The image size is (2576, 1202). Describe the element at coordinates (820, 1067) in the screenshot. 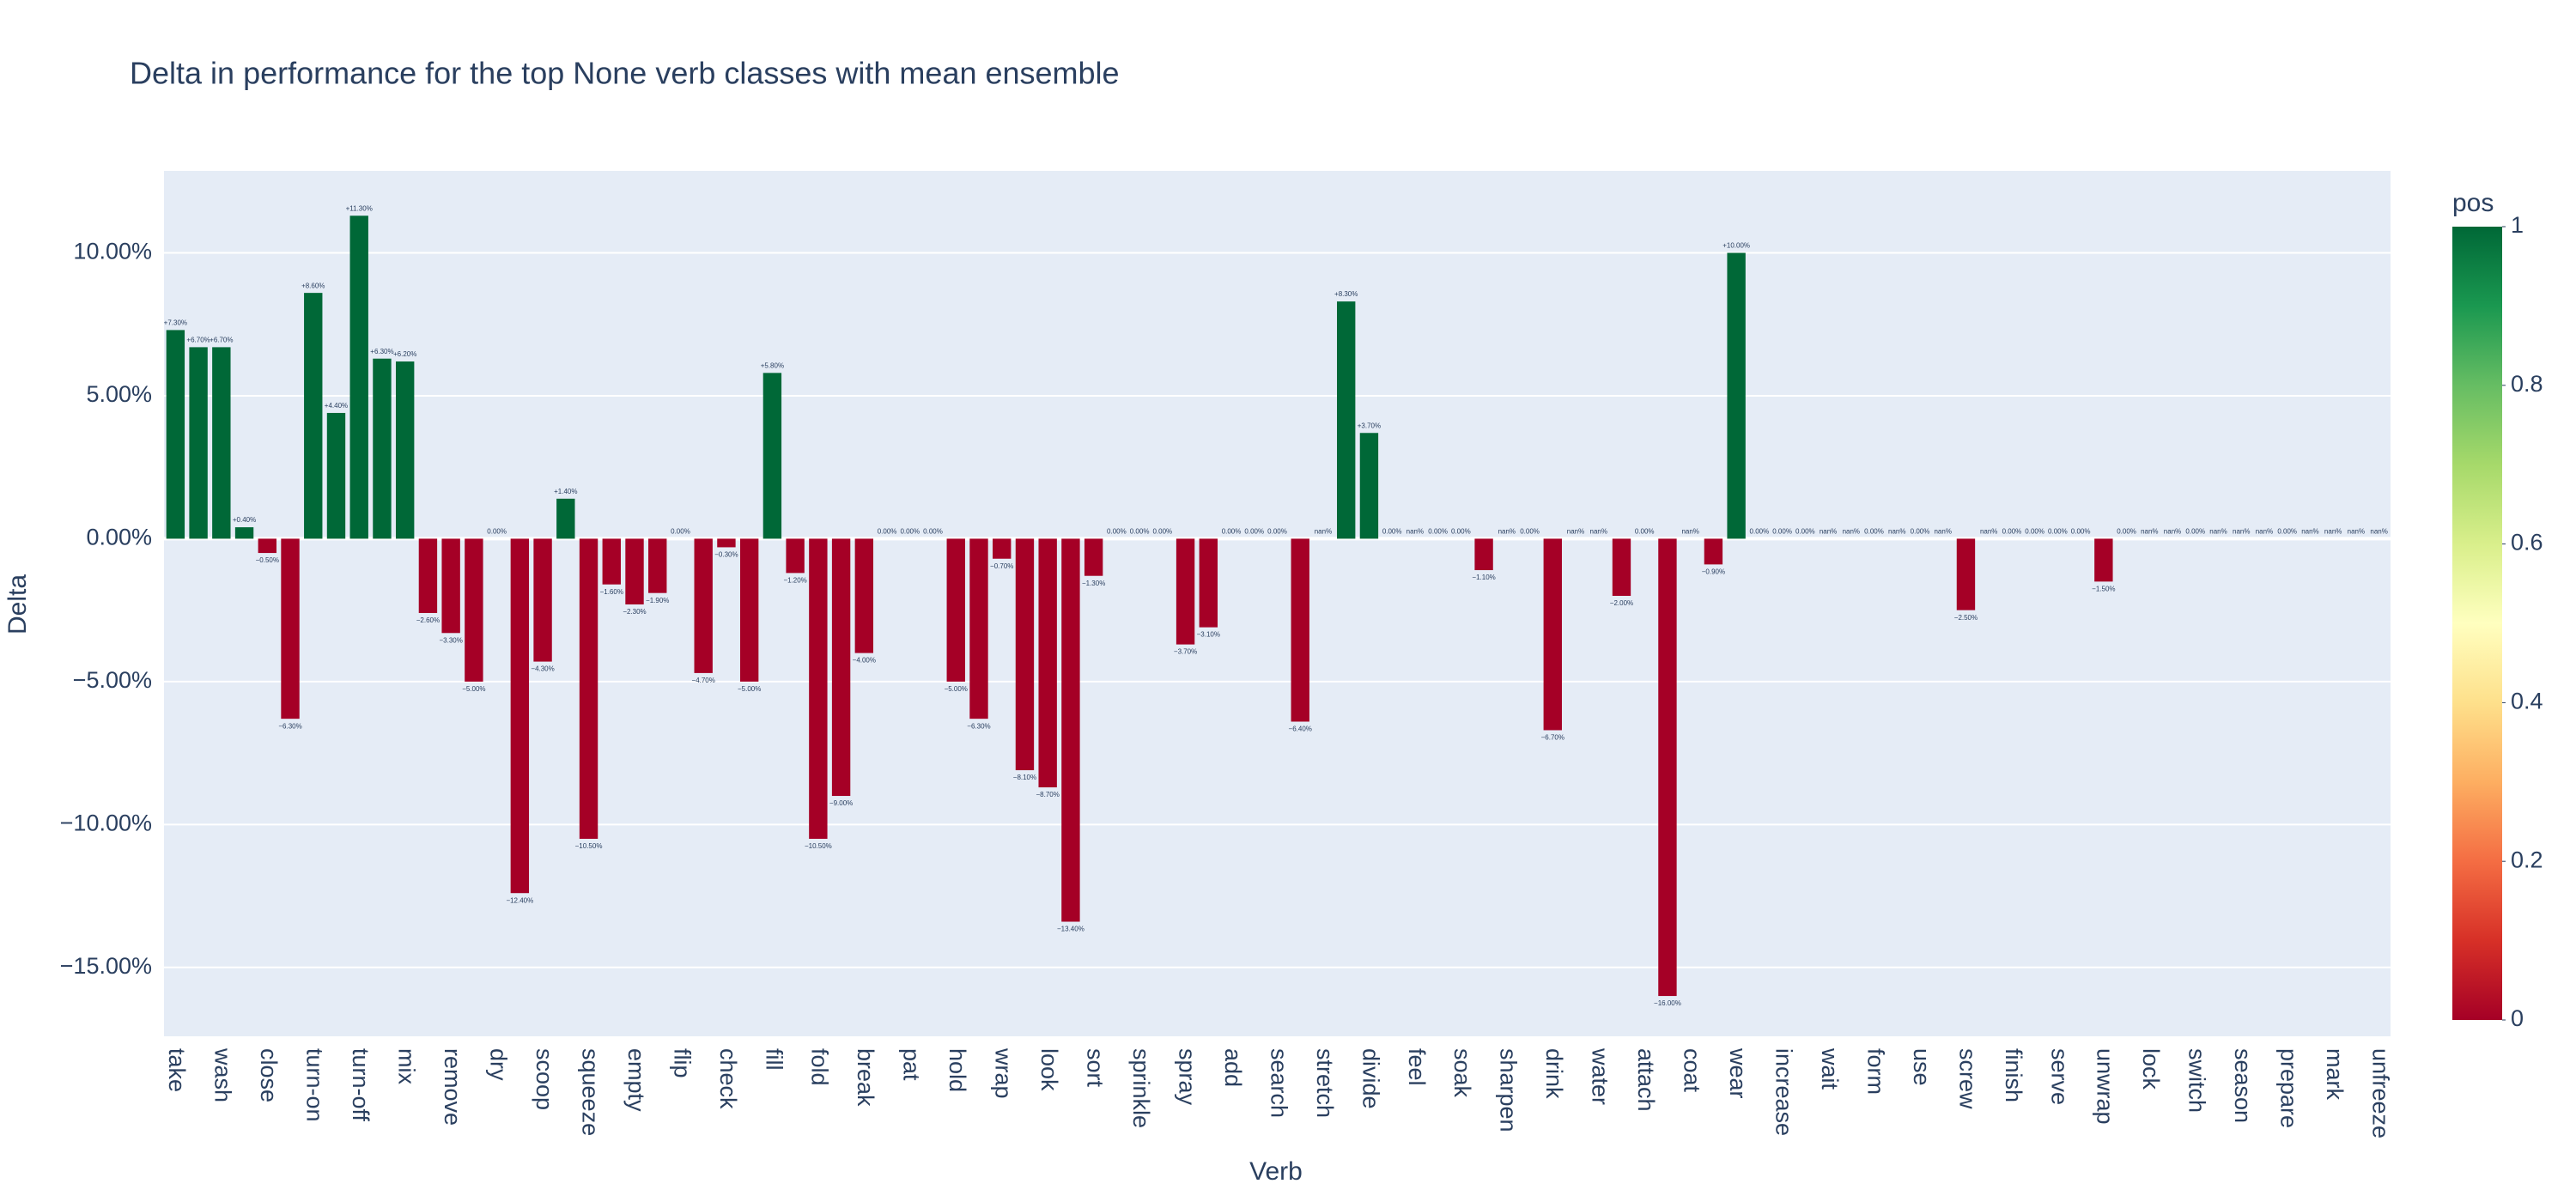

I see `x-tick-label: fold` at that location.